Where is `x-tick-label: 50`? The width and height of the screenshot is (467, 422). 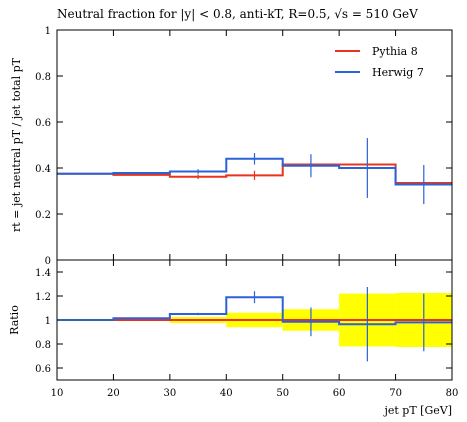 x-tick-label: 50 is located at coordinates (282, 393).